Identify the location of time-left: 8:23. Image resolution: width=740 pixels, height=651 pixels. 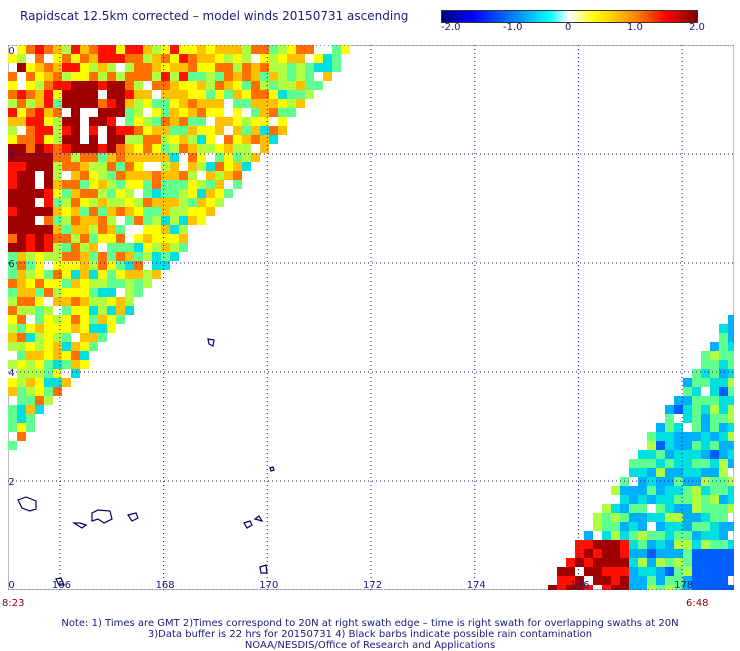
(13, 603).